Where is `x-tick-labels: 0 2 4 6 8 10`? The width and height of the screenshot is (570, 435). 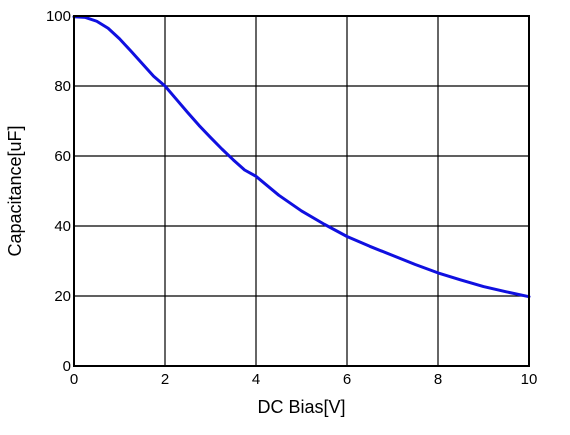 x-tick-labels: 0 2 4 6 8 10 is located at coordinates (304, 379).